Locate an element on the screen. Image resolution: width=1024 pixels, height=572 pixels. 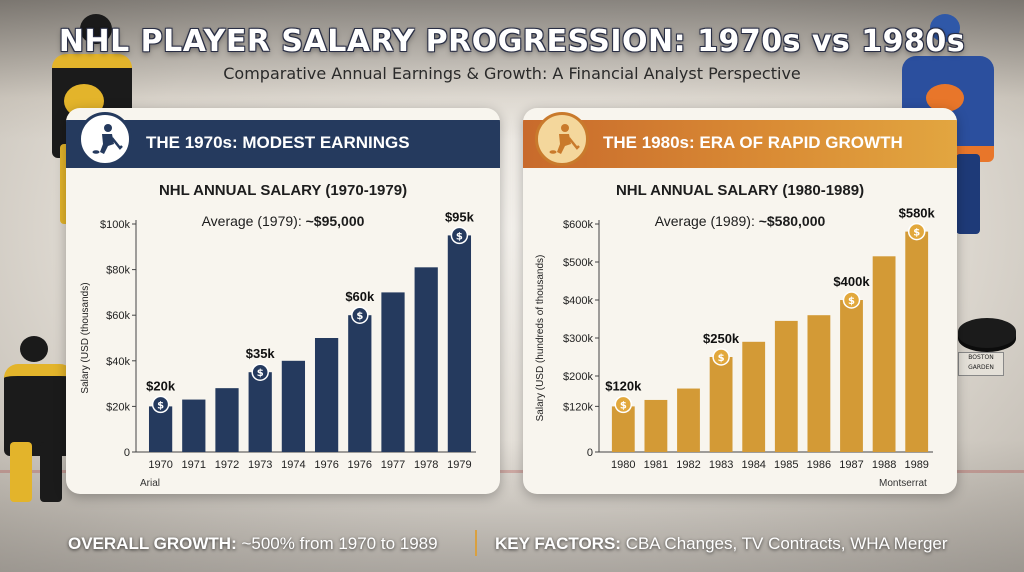
footer-growth: OVERALL GROWTH: ~500% from 1970 to 1989 is located at coordinates (253, 544).